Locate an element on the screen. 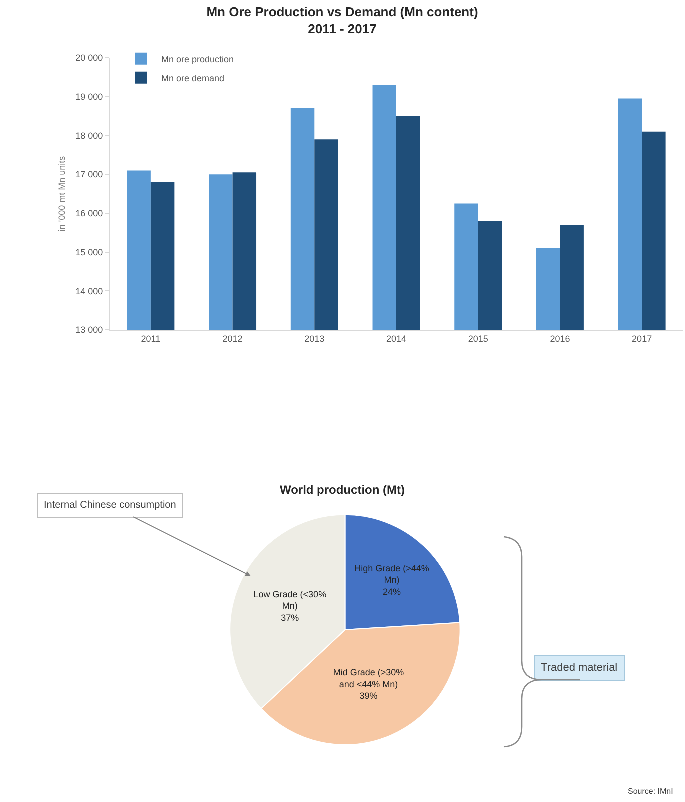  chart-subtitle: 2011 - 2017 is located at coordinates (342, 29).